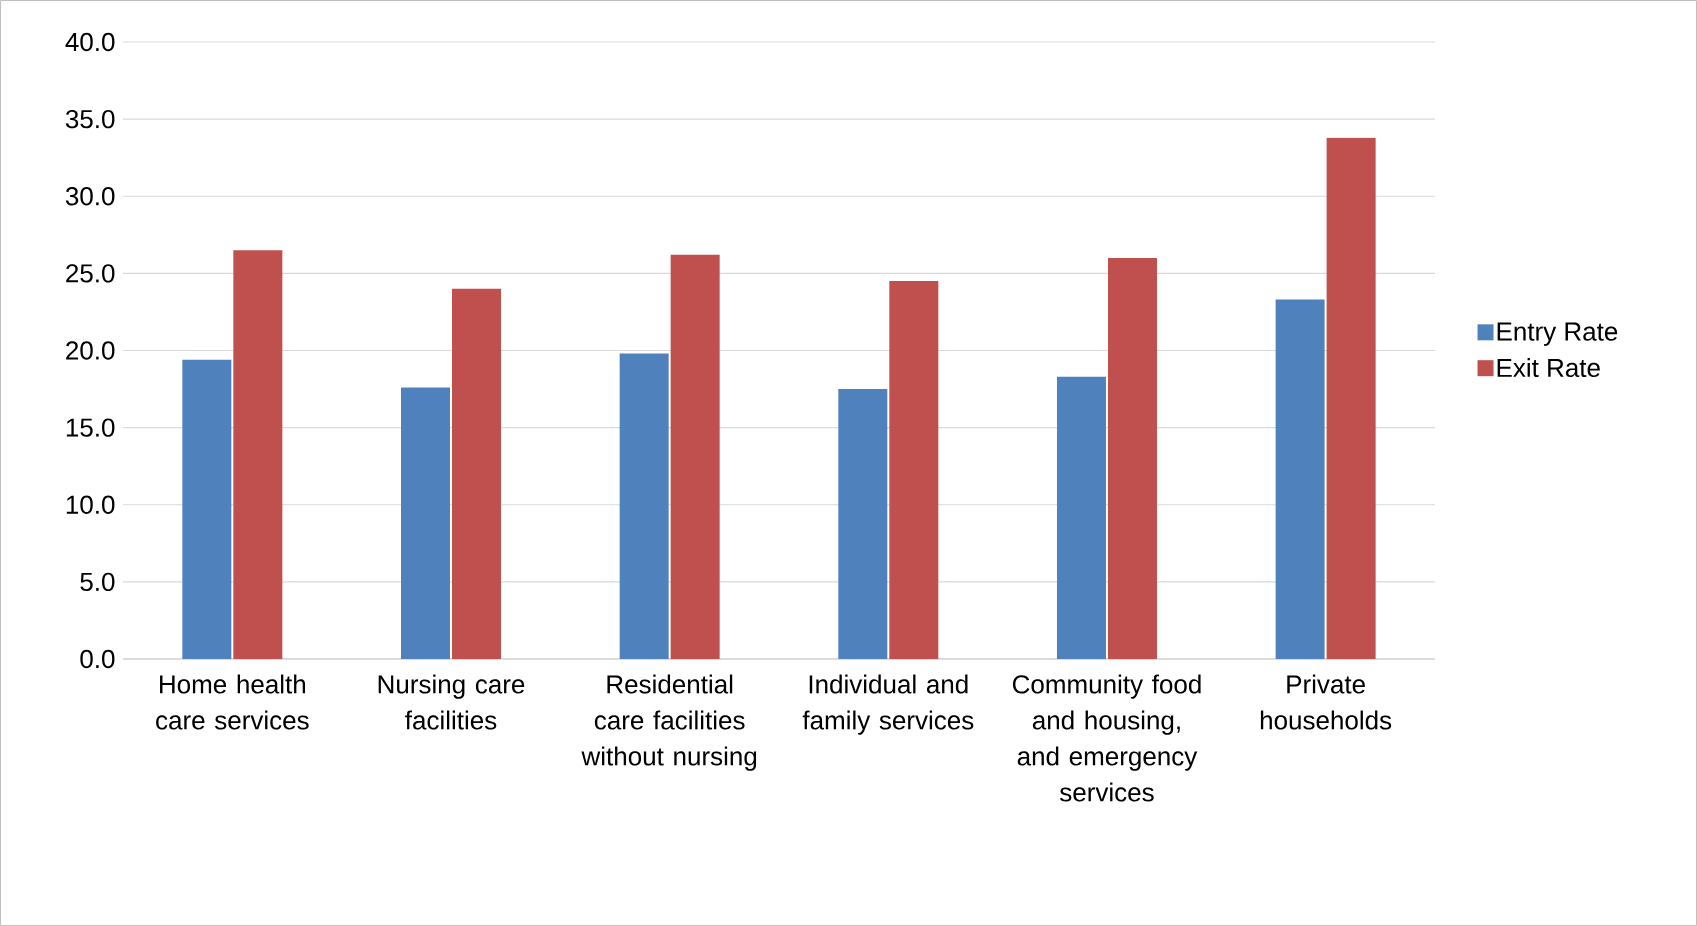 Image resolution: width=1697 pixels, height=926 pixels. Describe the element at coordinates (1326, 702) in the screenshot. I see `x-tick-label: Private households` at that location.